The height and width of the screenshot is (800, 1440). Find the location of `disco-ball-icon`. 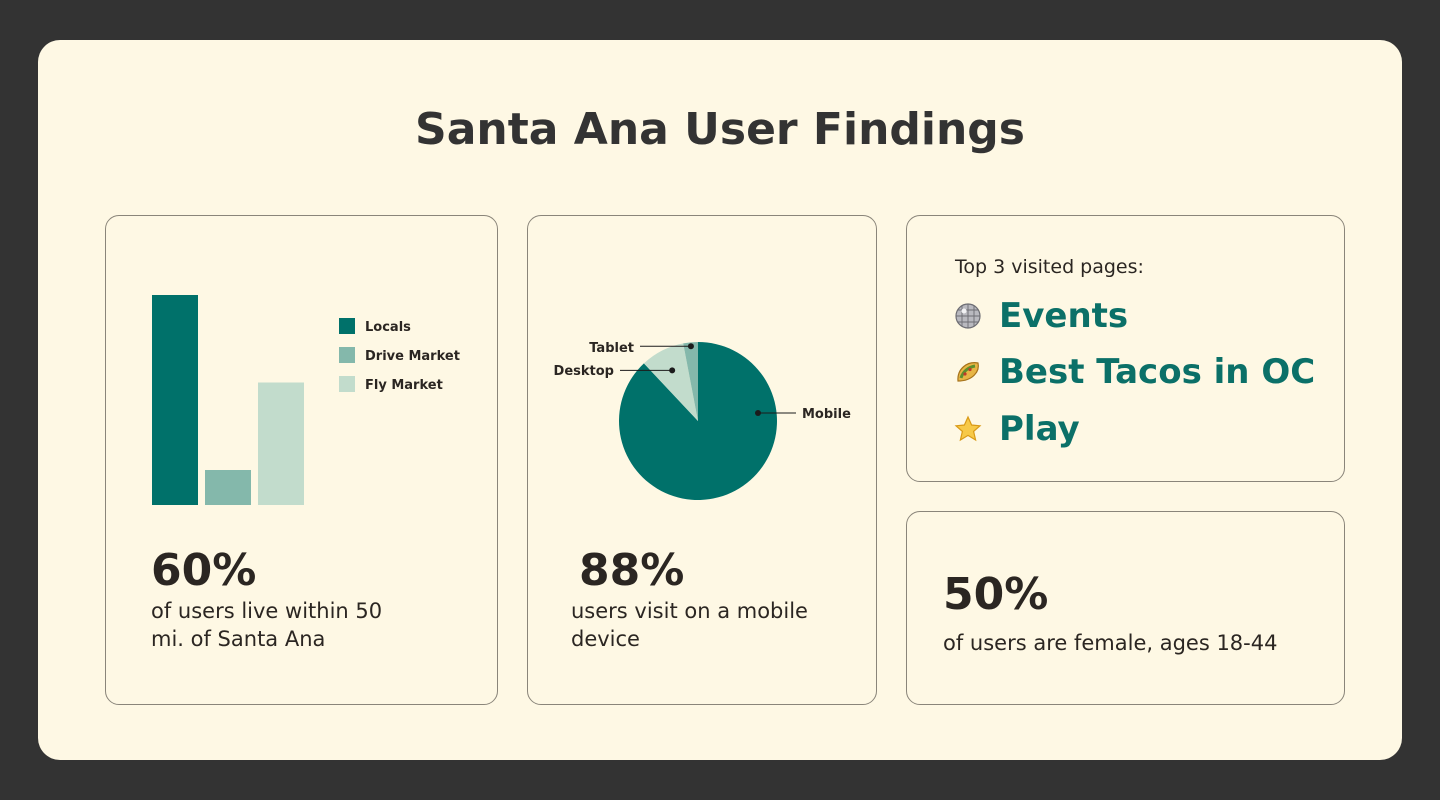

disco-ball-icon is located at coordinates (968, 316).